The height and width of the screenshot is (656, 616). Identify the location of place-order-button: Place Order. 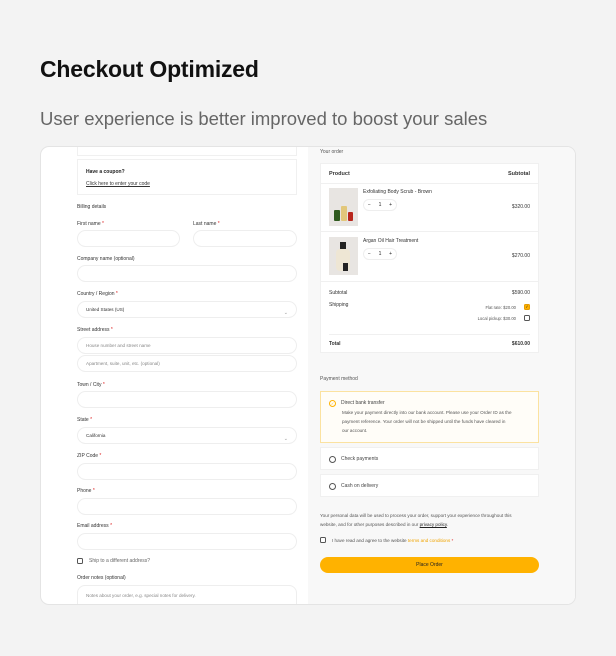
(429, 565).